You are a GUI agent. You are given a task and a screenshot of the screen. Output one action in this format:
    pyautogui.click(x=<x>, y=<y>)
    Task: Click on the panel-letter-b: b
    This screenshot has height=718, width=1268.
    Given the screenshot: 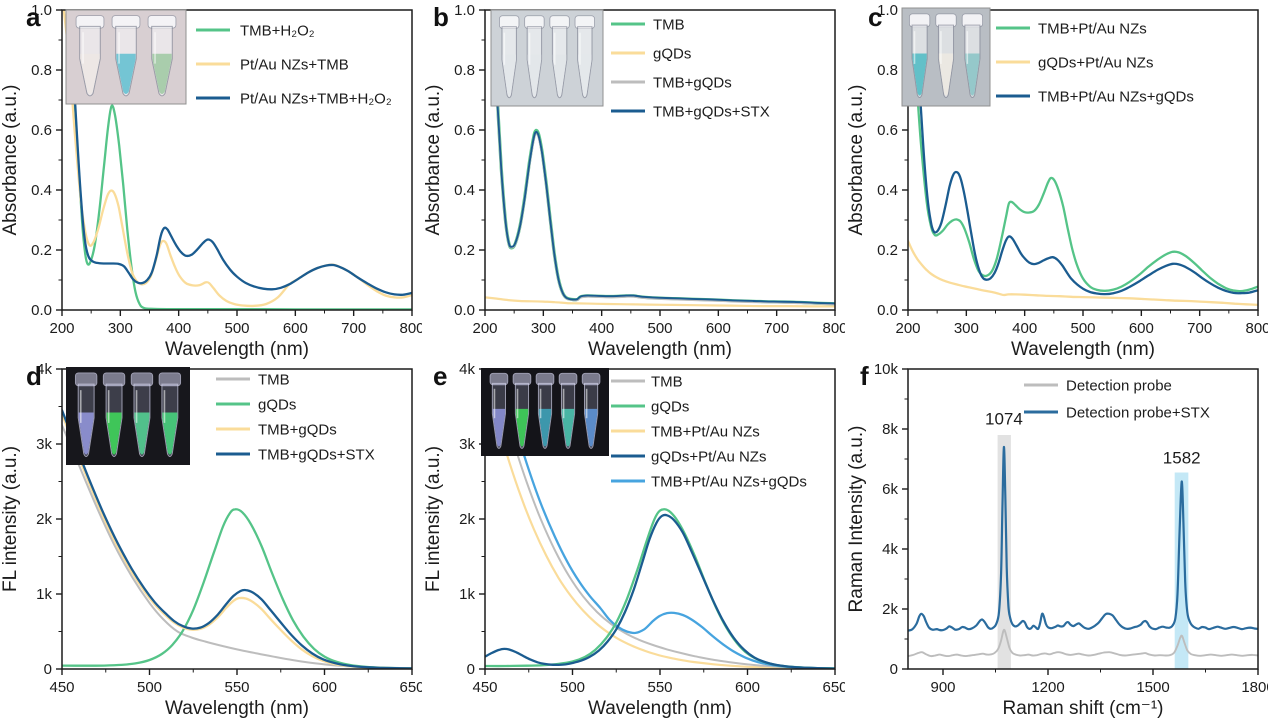 What is the action you would take?
    pyautogui.click(x=441, y=17)
    